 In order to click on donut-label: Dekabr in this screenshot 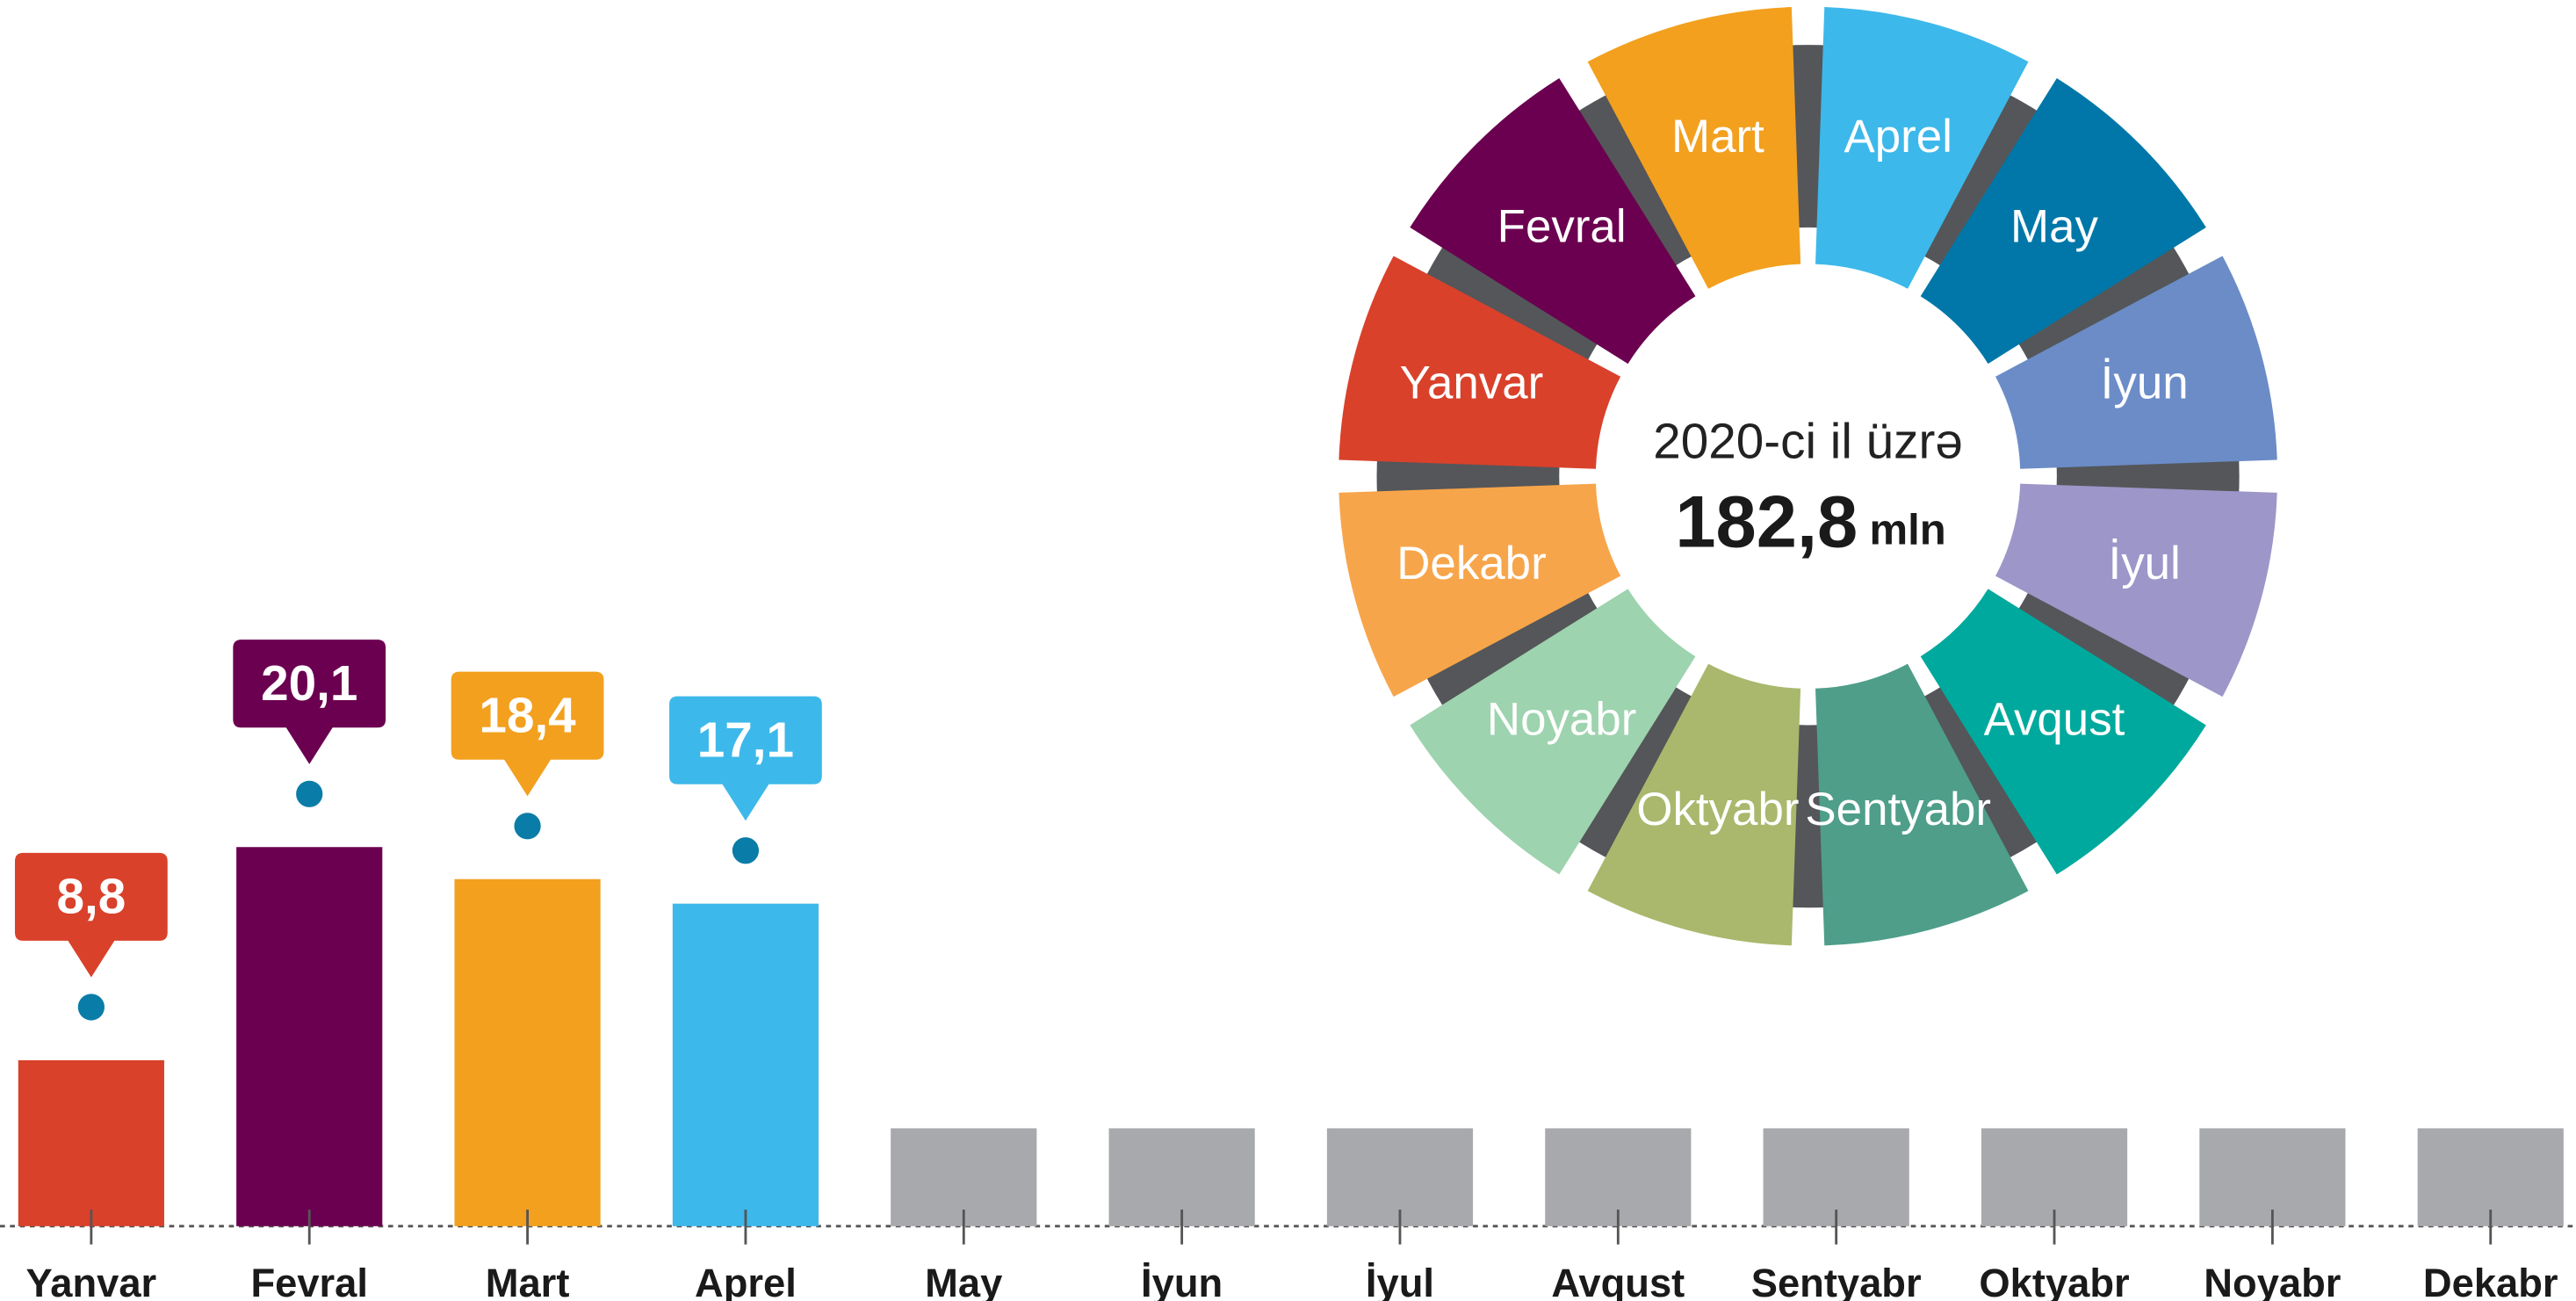, I will do `click(1471, 563)`.